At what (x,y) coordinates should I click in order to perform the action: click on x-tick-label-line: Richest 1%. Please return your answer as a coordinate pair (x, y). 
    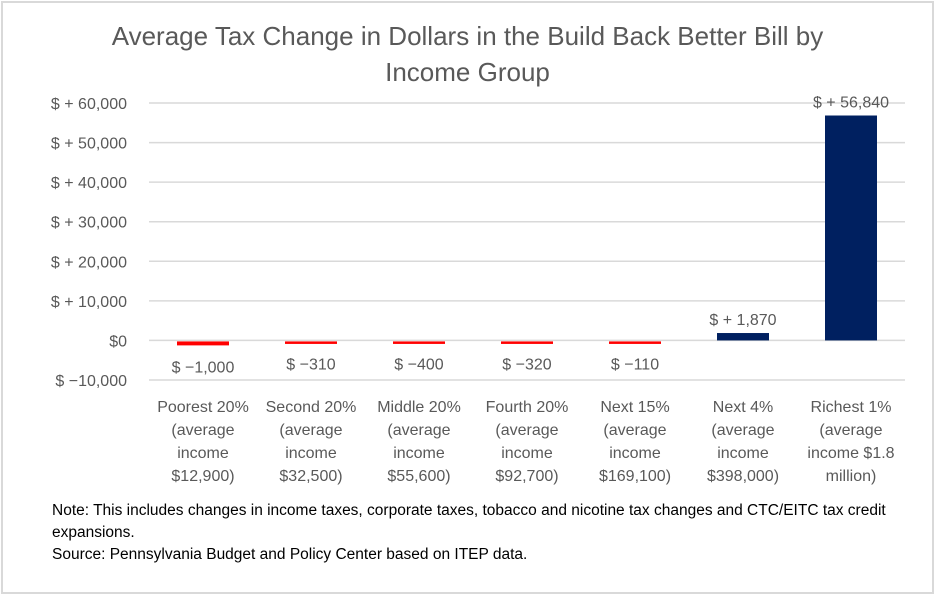
    Looking at the image, I should click on (851, 407).